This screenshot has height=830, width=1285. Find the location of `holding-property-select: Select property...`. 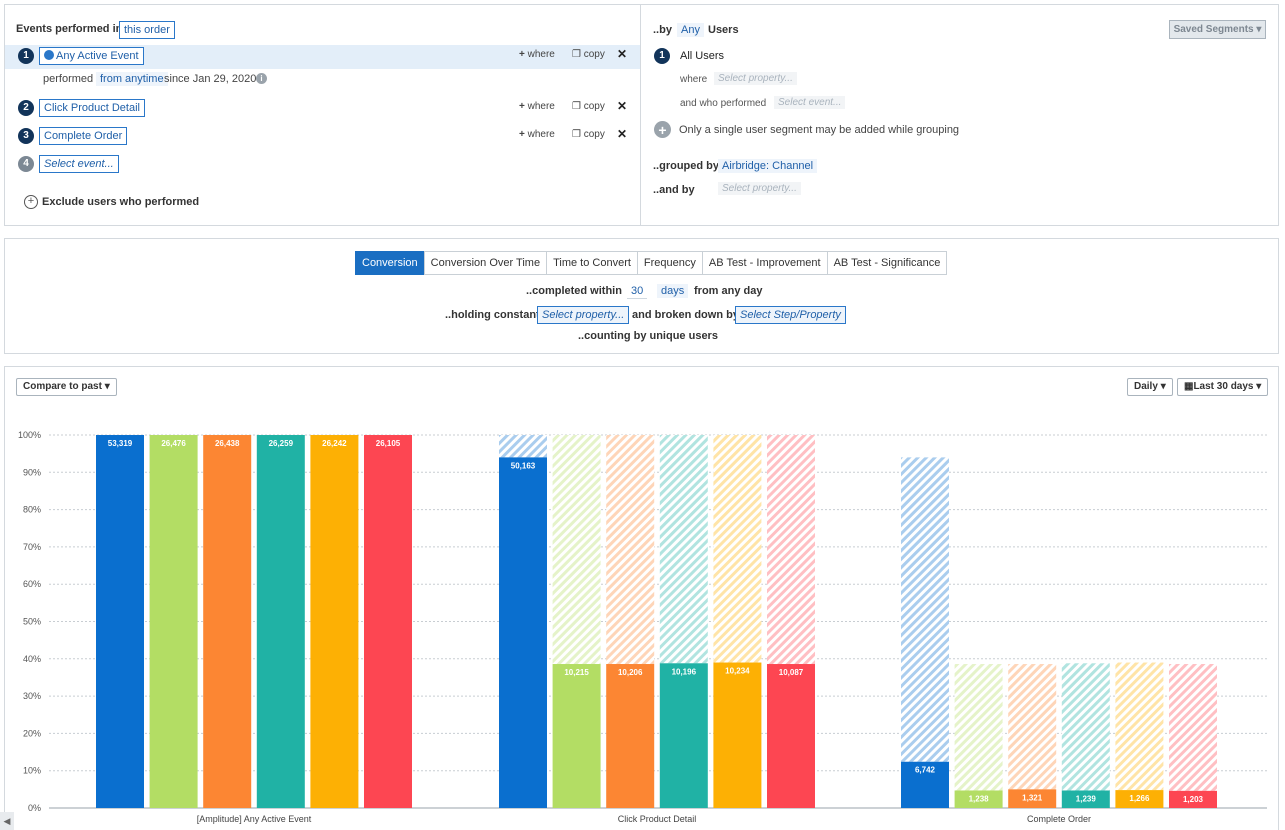

holding-property-select: Select property... is located at coordinates (583, 315).